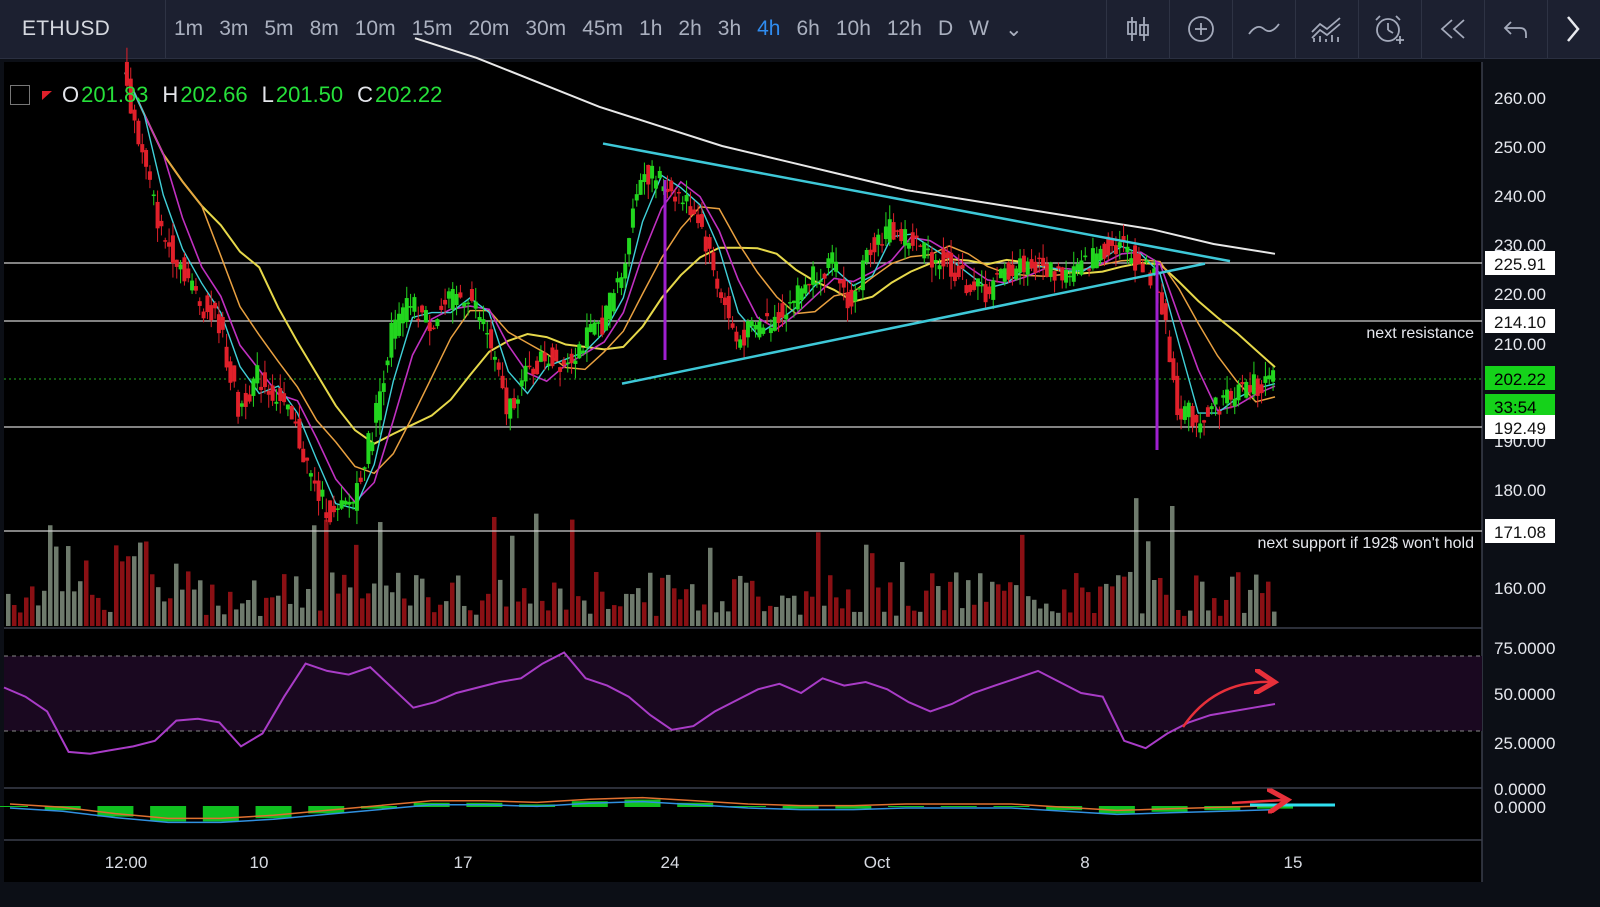 The image size is (1600, 907). What do you see at coordinates (1200, 29) in the screenshot?
I see `add-indicator-button` at bounding box center [1200, 29].